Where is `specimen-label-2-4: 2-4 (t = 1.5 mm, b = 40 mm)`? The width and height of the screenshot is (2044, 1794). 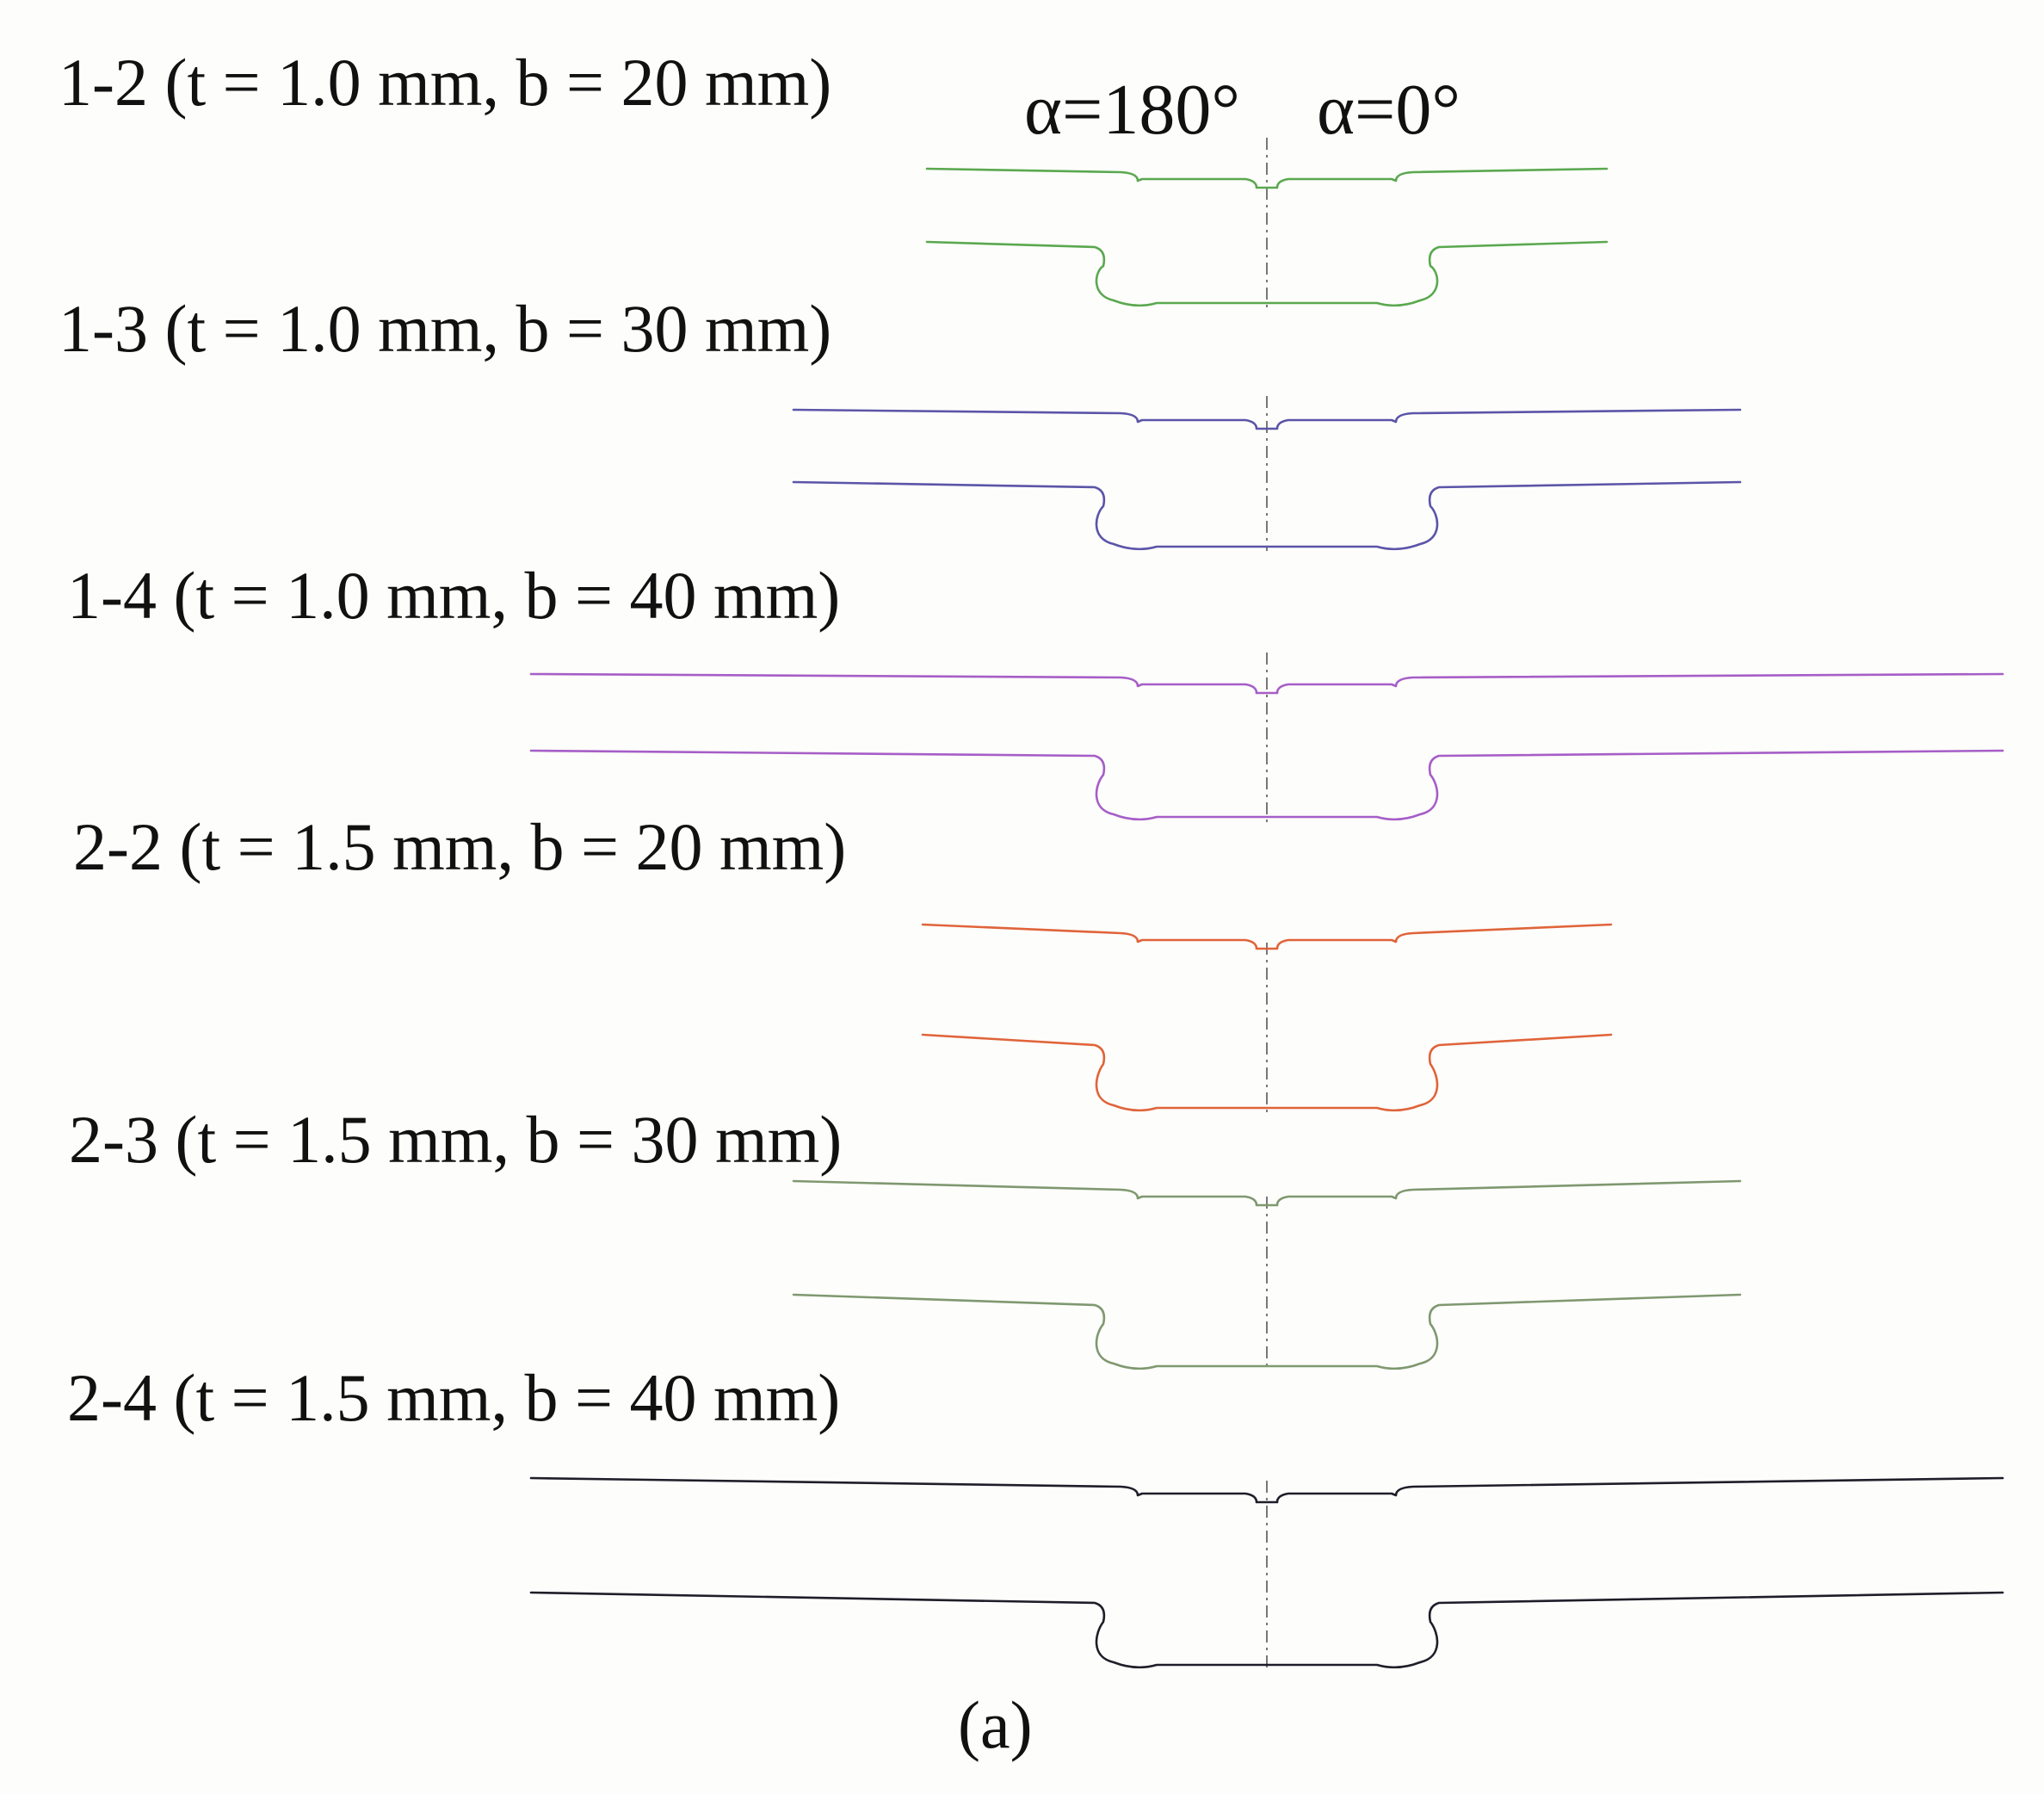 specimen-label-2-4: 2-4 (t = 1.5 mm, b = 40 mm) is located at coordinates (453, 1397).